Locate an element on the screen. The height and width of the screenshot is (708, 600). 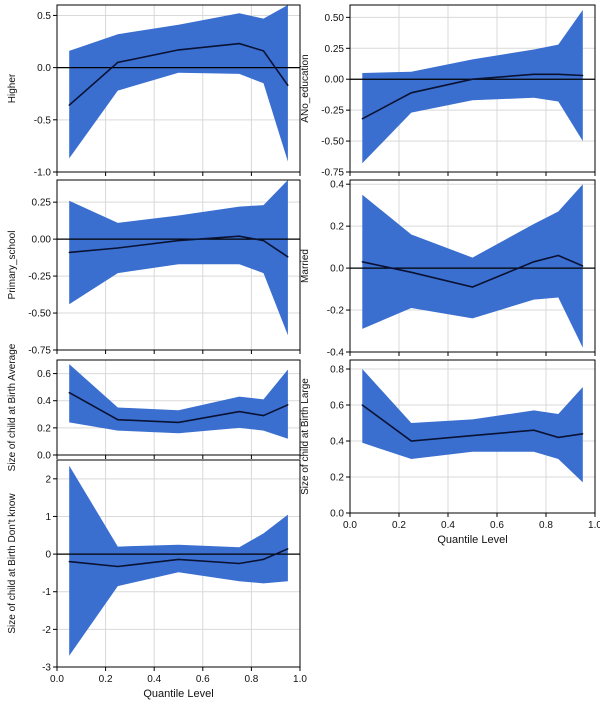
y-tick-label: 0.8 is located at coordinates (337, 370).